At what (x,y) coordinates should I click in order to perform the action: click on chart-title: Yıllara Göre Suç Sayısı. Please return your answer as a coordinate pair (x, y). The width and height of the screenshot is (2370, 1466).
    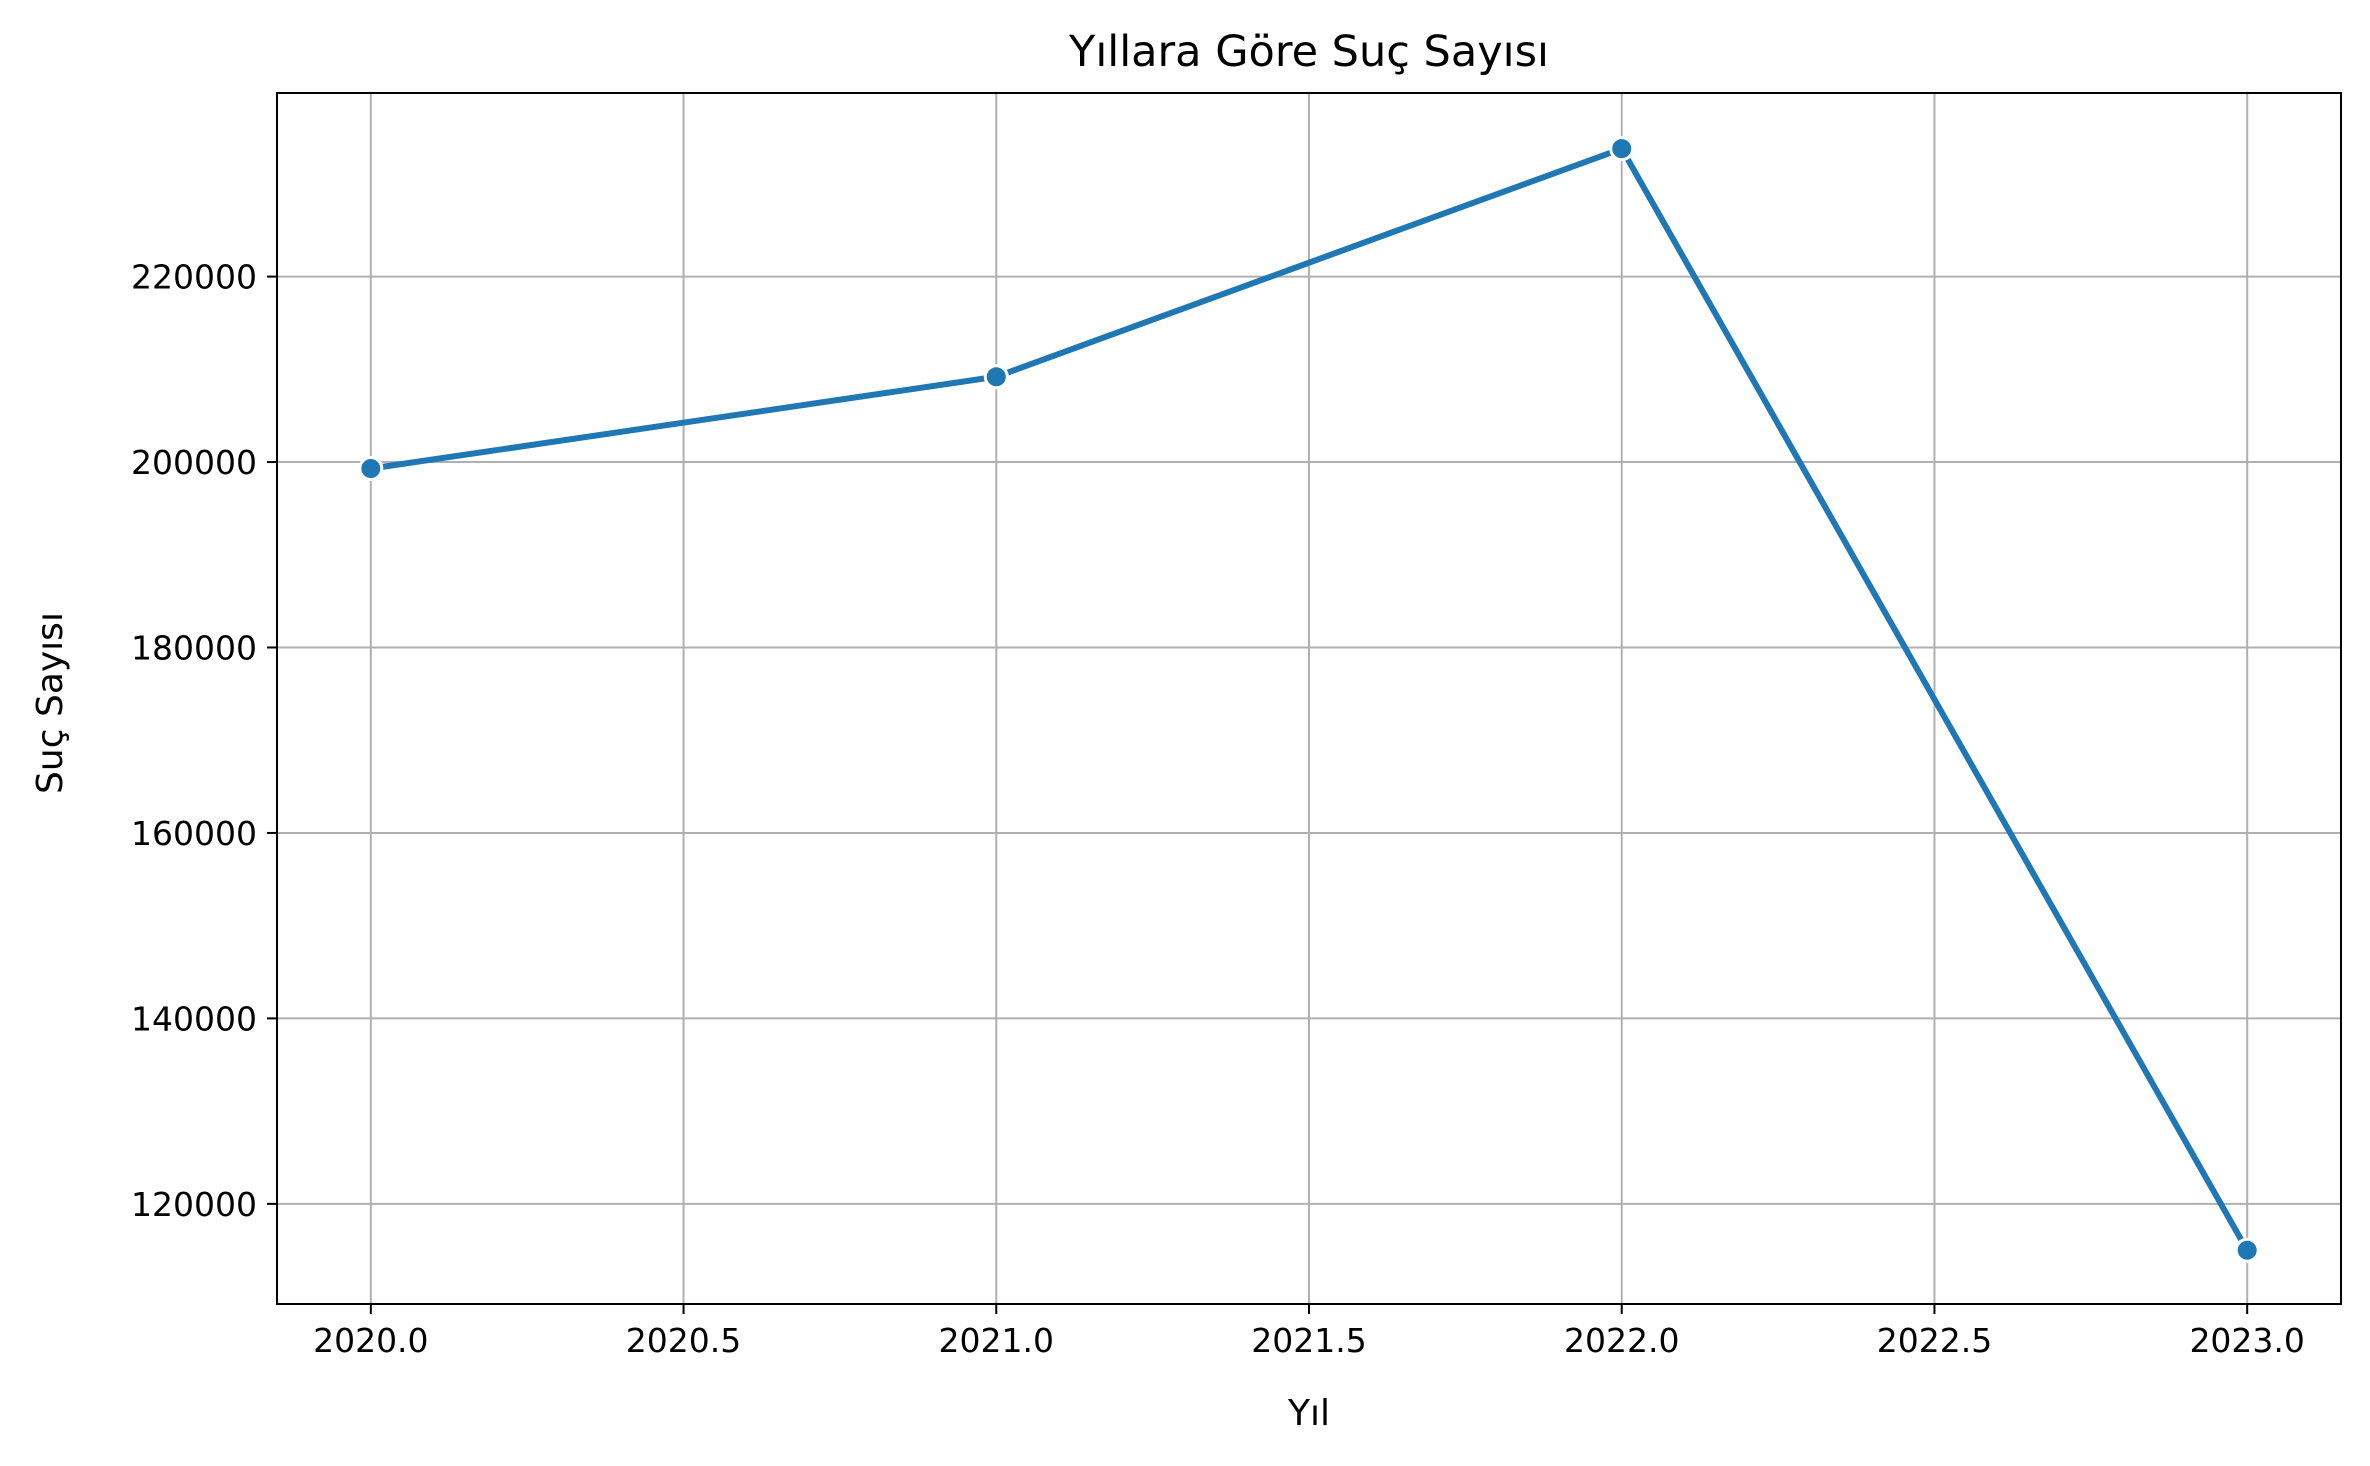
    Looking at the image, I should click on (1308, 52).